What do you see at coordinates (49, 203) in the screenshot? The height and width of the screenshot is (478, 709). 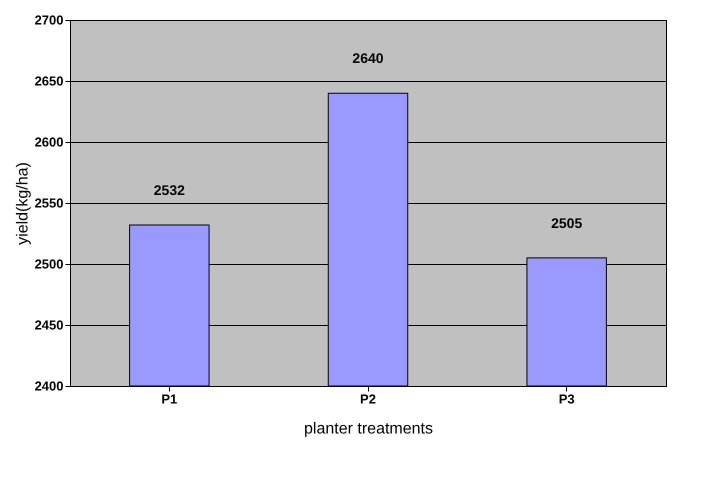 I see `y-tick-label: 2550` at bounding box center [49, 203].